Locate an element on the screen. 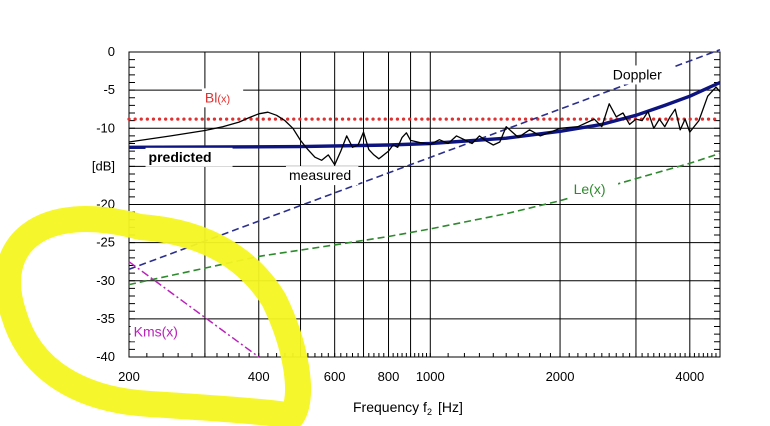 Image resolution: width=770 pixels, height=426 pixels. series-label-measured: measured is located at coordinates (320, 175).